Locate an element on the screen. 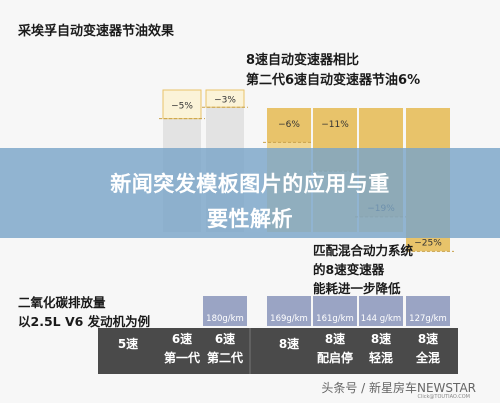 Image resolution: width=500 pixels, height=403 pixels. co2-title-line2: 以2.5L V6 发动机为例 is located at coordinates (84, 321).